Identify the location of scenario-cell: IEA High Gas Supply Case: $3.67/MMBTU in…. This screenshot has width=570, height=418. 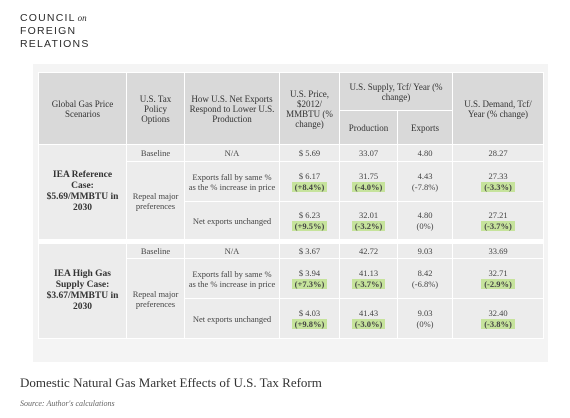
(82, 289).